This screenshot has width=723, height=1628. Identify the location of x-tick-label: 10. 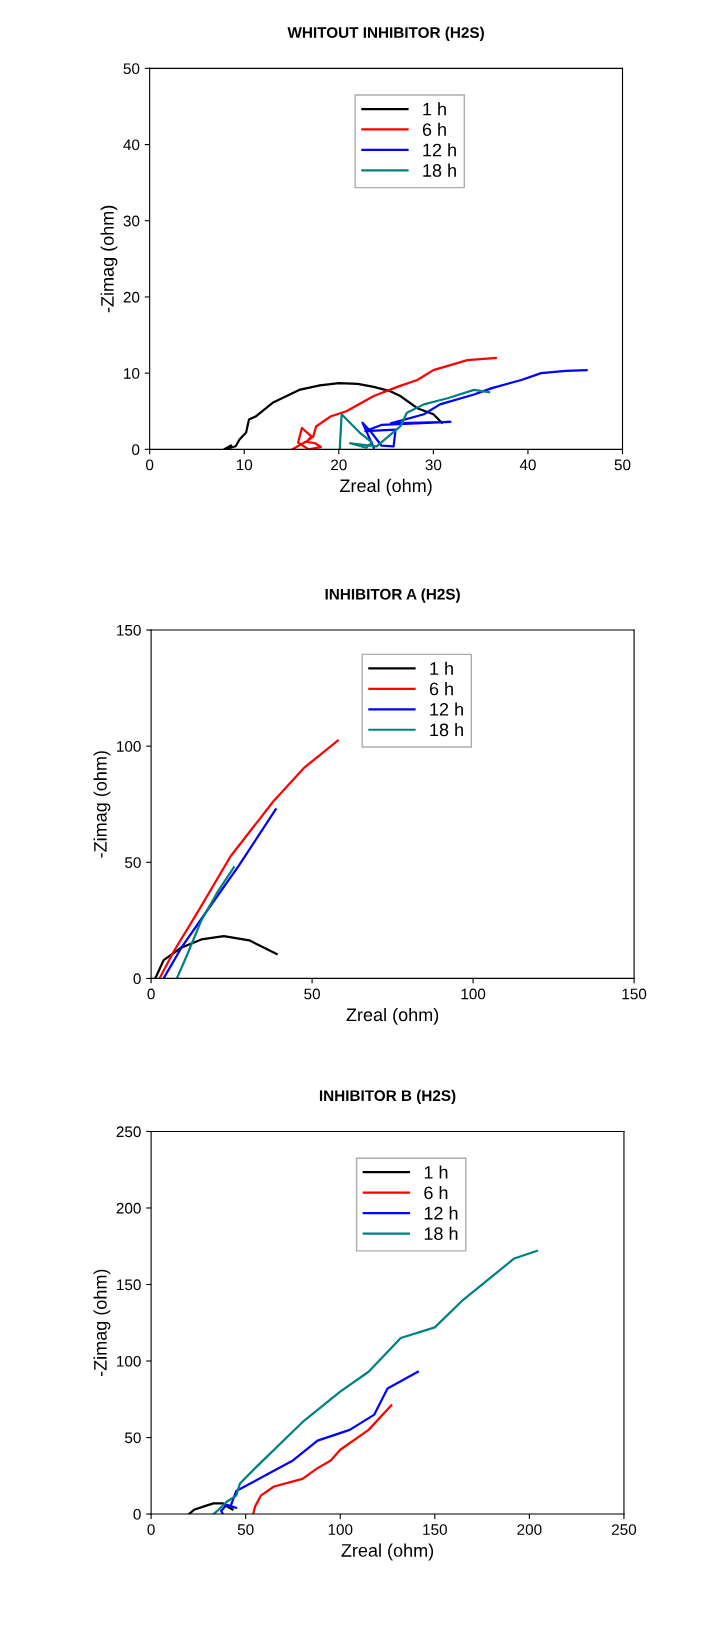
(244, 465).